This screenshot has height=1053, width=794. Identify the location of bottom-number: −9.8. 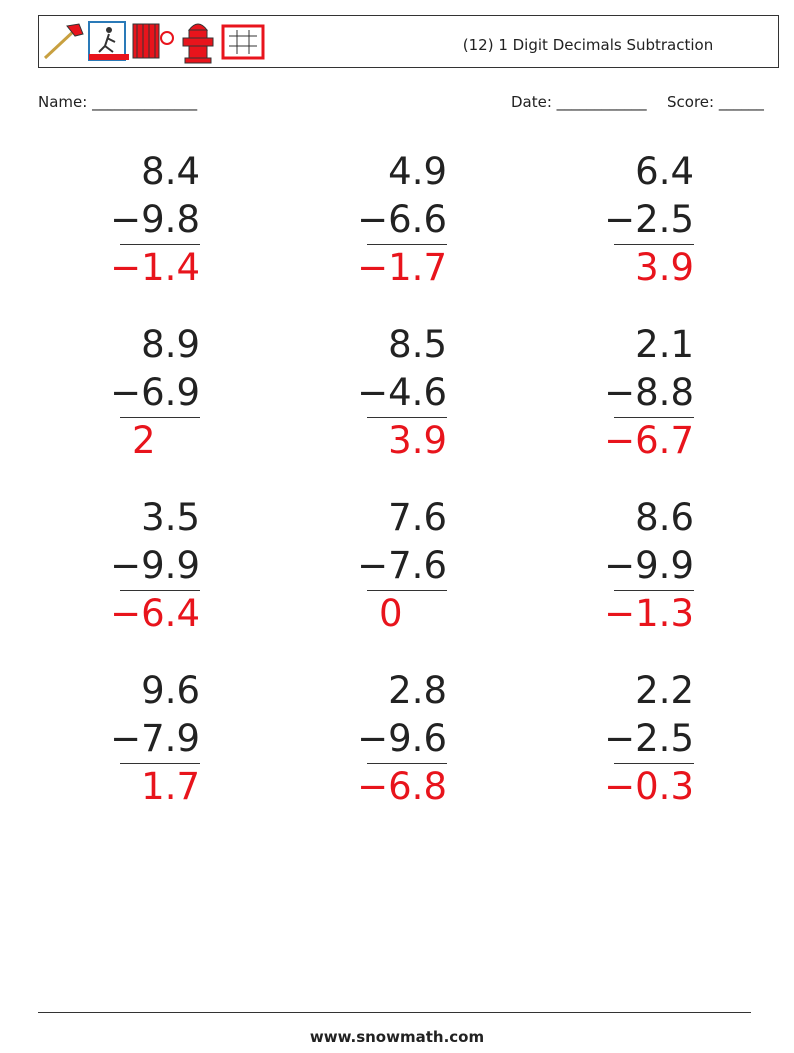
(155, 219).